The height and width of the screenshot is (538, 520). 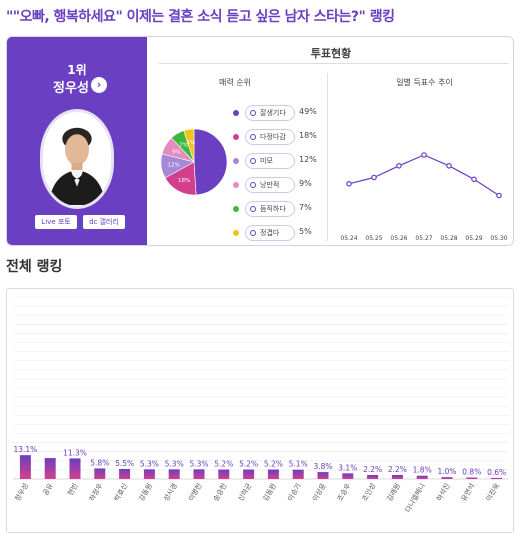 What do you see at coordinates (423, 238) in the screenshot?
I see `x-tick-label: 05.27` at bounding box center [423, 238].